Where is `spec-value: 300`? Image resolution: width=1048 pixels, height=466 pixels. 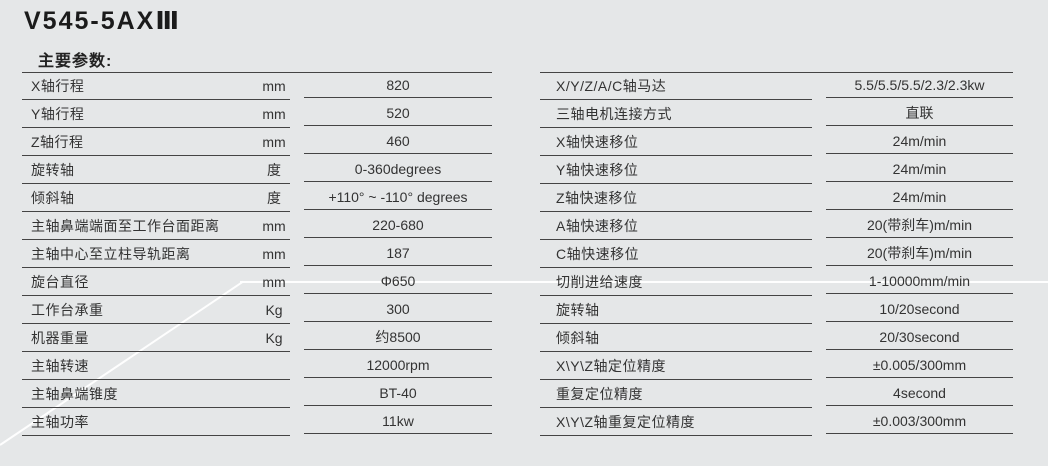
spec-value: 300 is located at coordinates (398, 309).